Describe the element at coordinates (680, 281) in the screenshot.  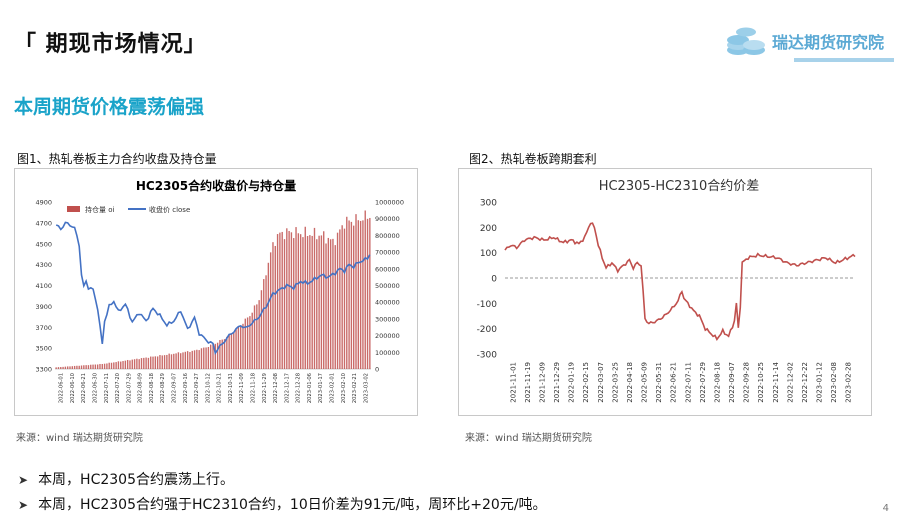
I see `spread-line` at that location.